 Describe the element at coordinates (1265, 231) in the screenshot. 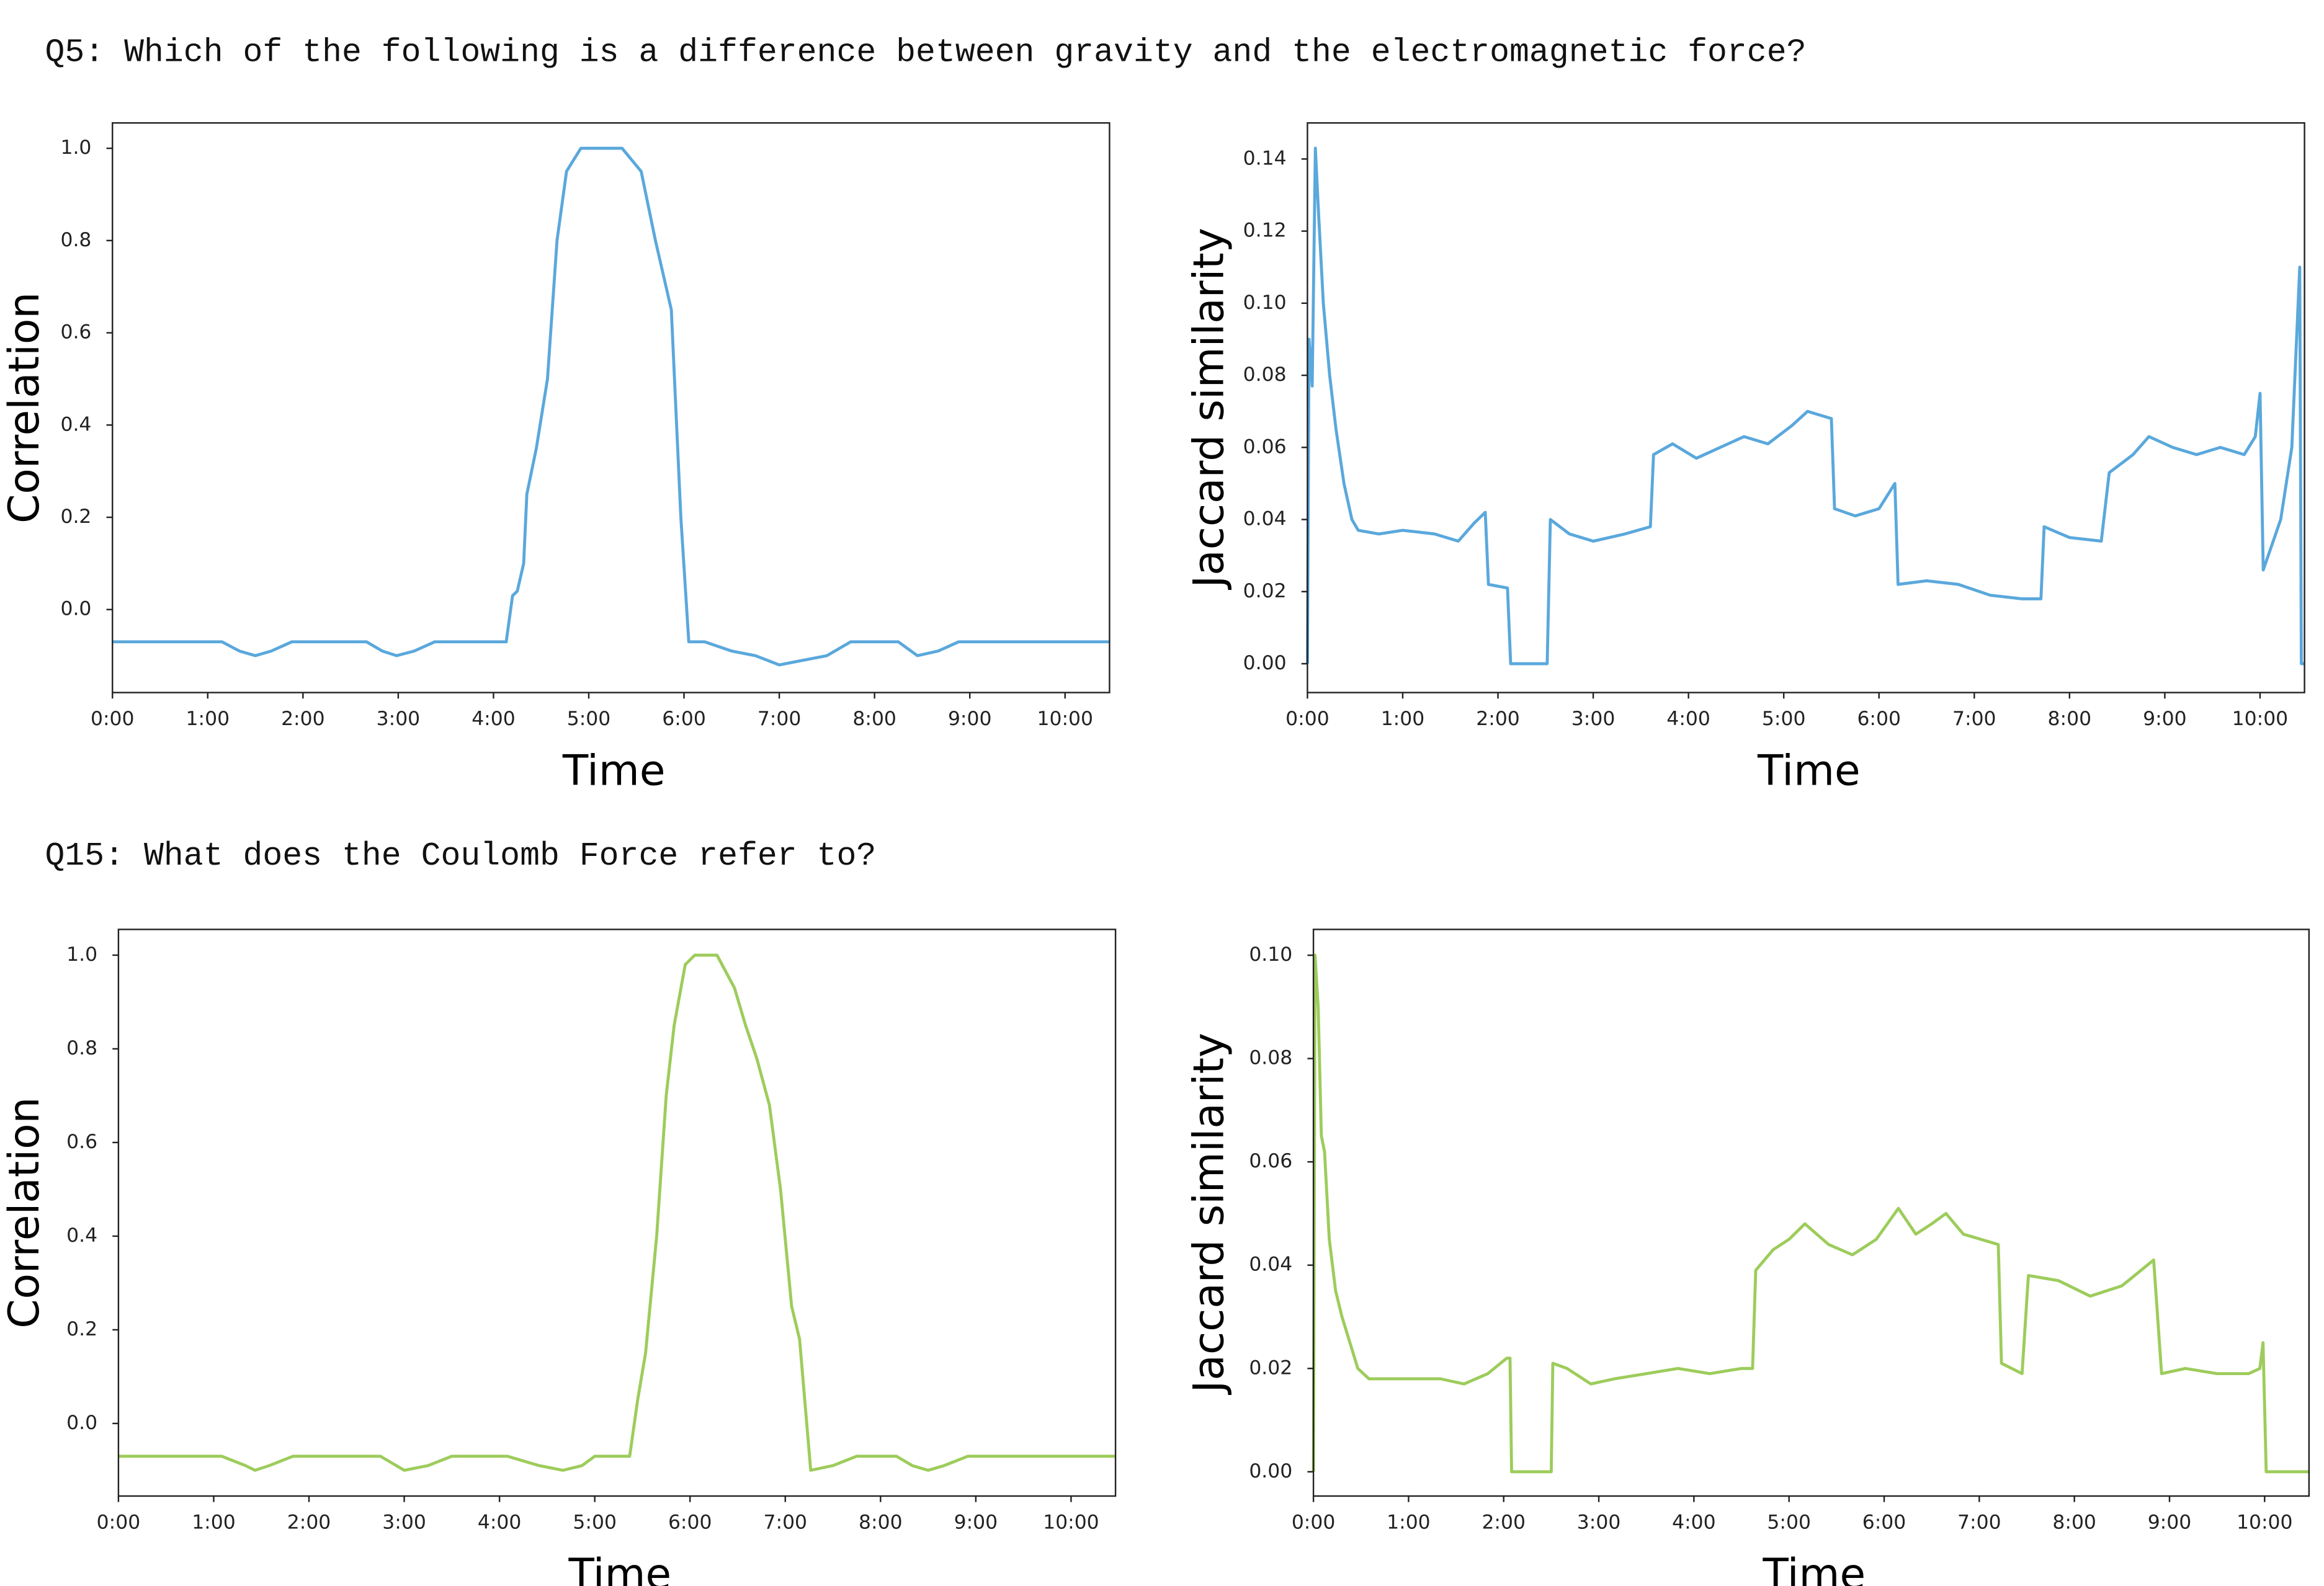

I see `y-tick-label: 0.12` at that location.